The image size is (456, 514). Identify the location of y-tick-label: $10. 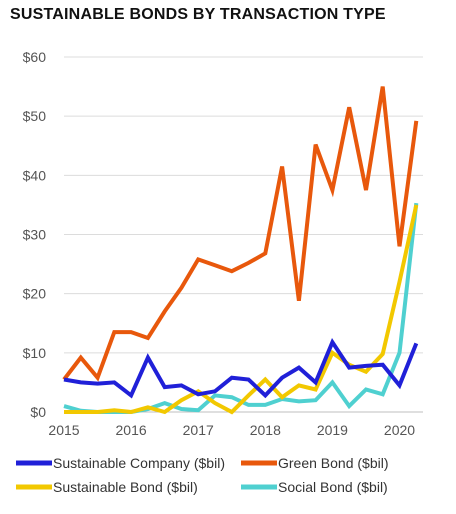
(35, 353).